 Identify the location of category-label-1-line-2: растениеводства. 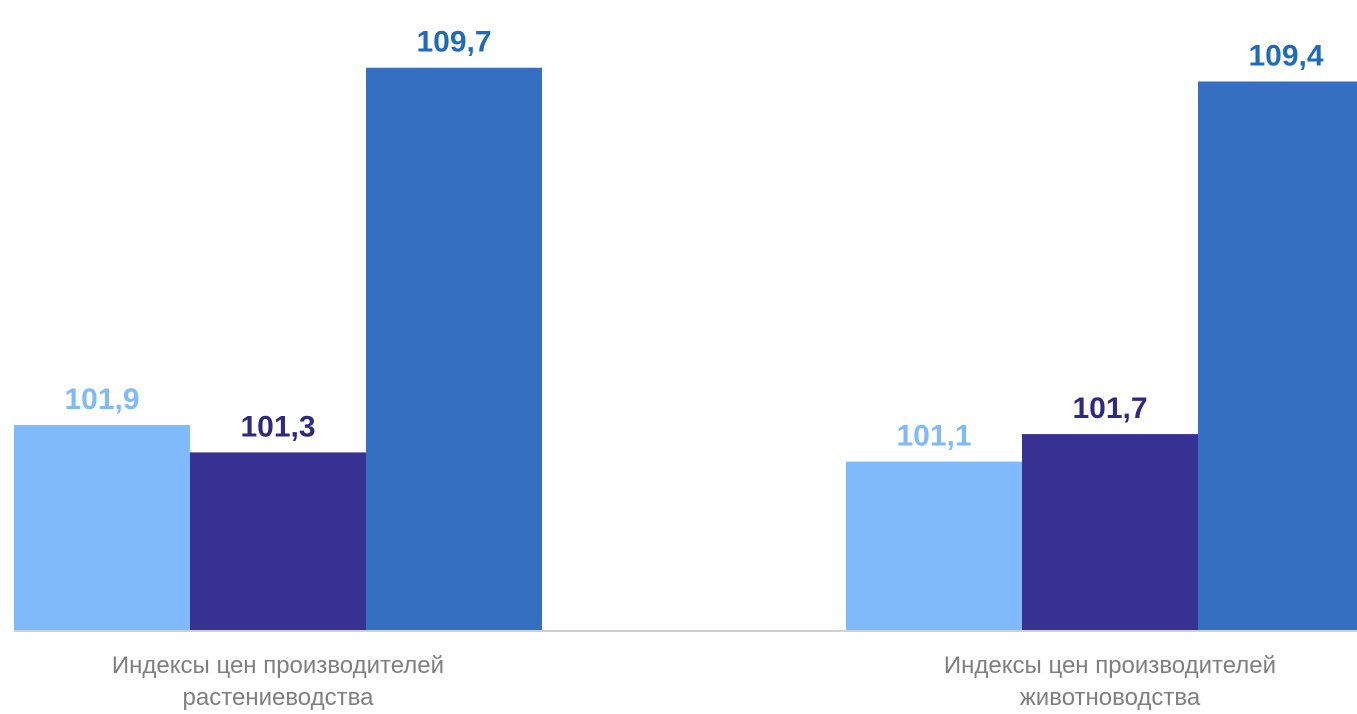
(279, 697).